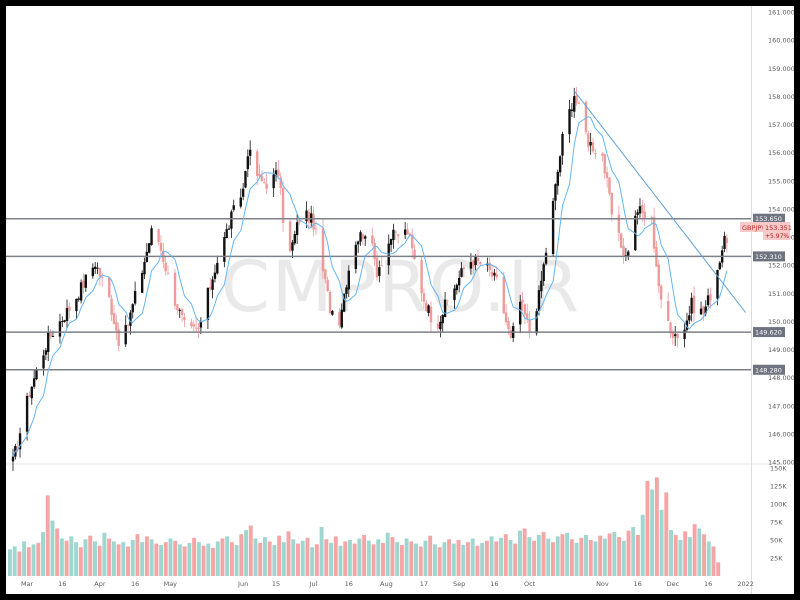 The width and height of the screenshot is (800, 600). I want to click on price-axis-tick-label: 149.000, so click(781, 350).